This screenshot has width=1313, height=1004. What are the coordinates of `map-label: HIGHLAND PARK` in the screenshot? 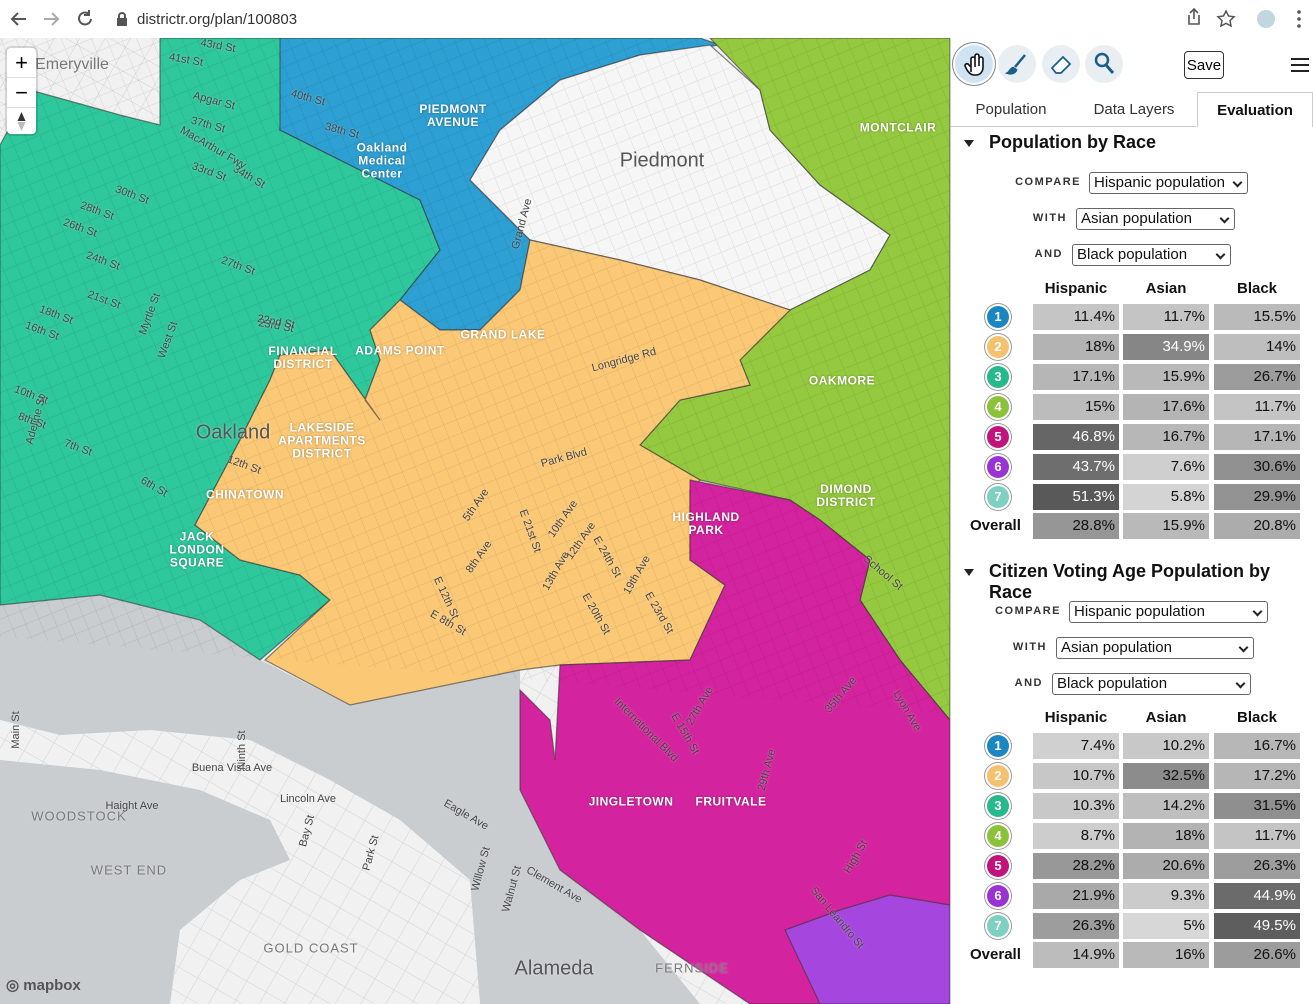 It's located at (706, 523).